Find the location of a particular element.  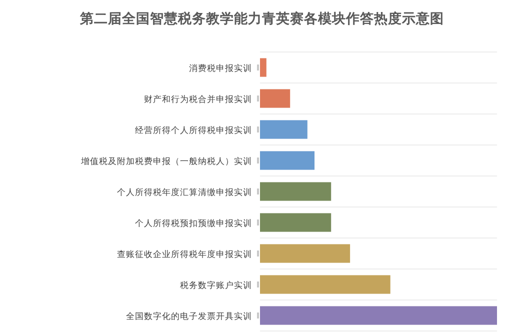

y-tick-label: 财产和行为税合并申报实训 is located at coordinates (198, 99).